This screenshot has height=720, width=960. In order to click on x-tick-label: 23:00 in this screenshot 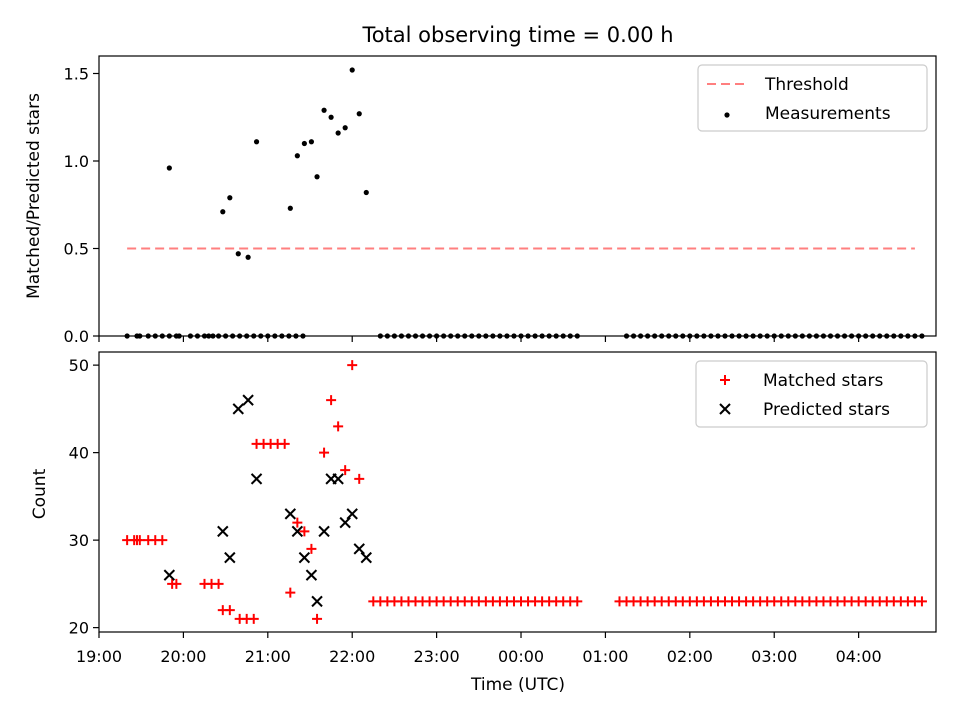, I will do `click(437, 656)`.